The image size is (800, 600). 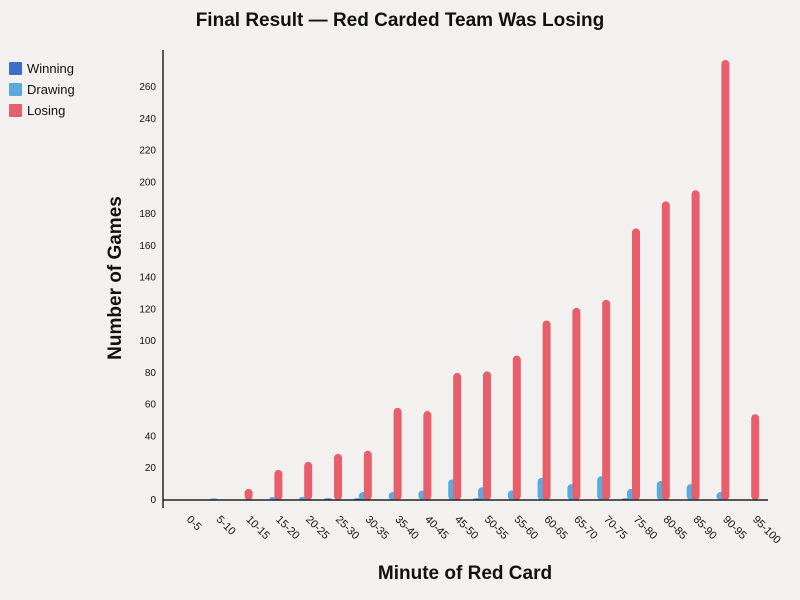 I want to click on x-tick-label: 65-70, so click(x=585, y=528).